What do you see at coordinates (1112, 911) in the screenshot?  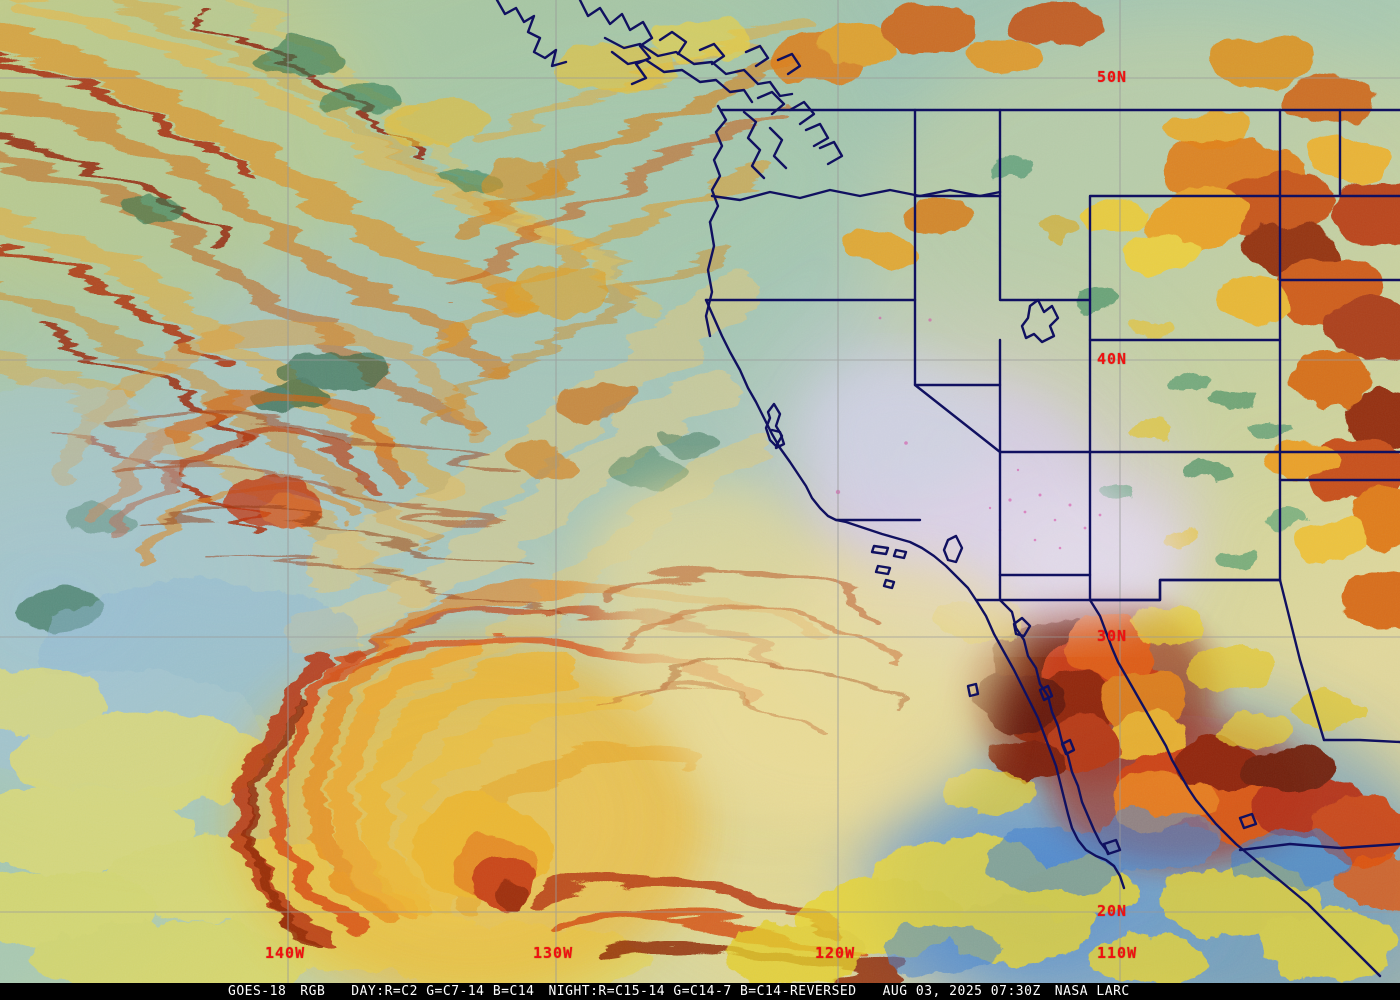 I see `lat-label-20n: 20N` at bounding box center [1112, 911].